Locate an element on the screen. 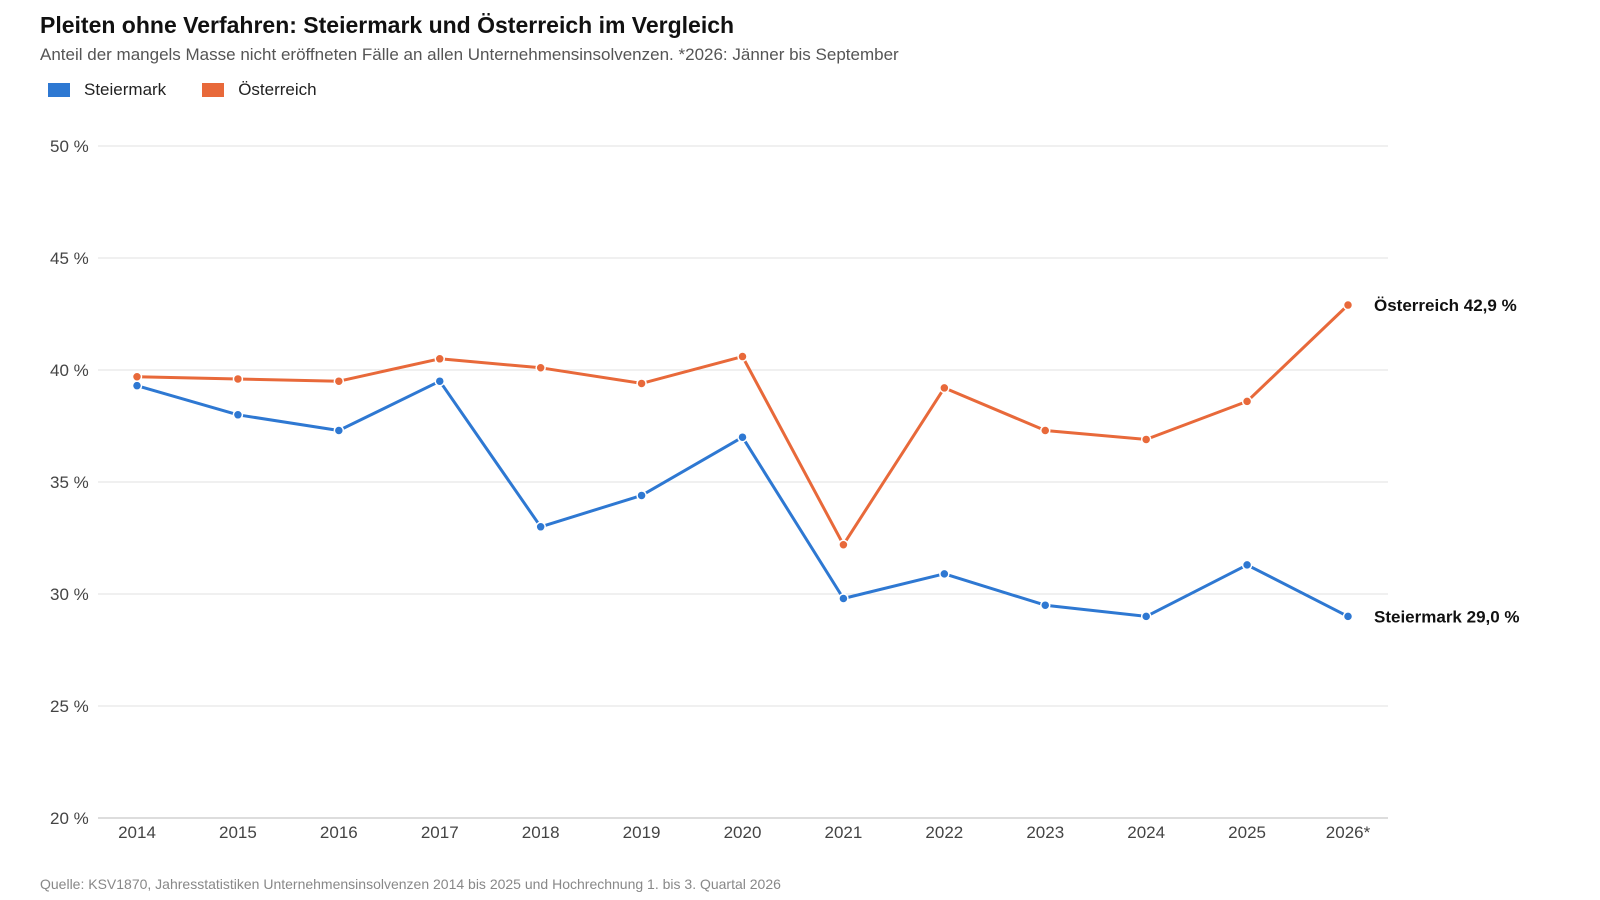 Image resolution: width=1600 pixels, height=900 pixels. x-tick-label: 2018 is located at coordinates (541, 832).